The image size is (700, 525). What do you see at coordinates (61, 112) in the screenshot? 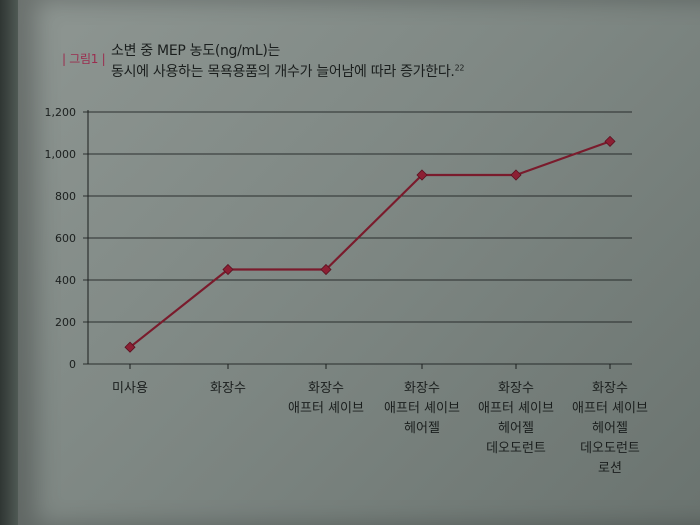
I see `y-tick-label: 1,200` at bounding box center [61, 112].